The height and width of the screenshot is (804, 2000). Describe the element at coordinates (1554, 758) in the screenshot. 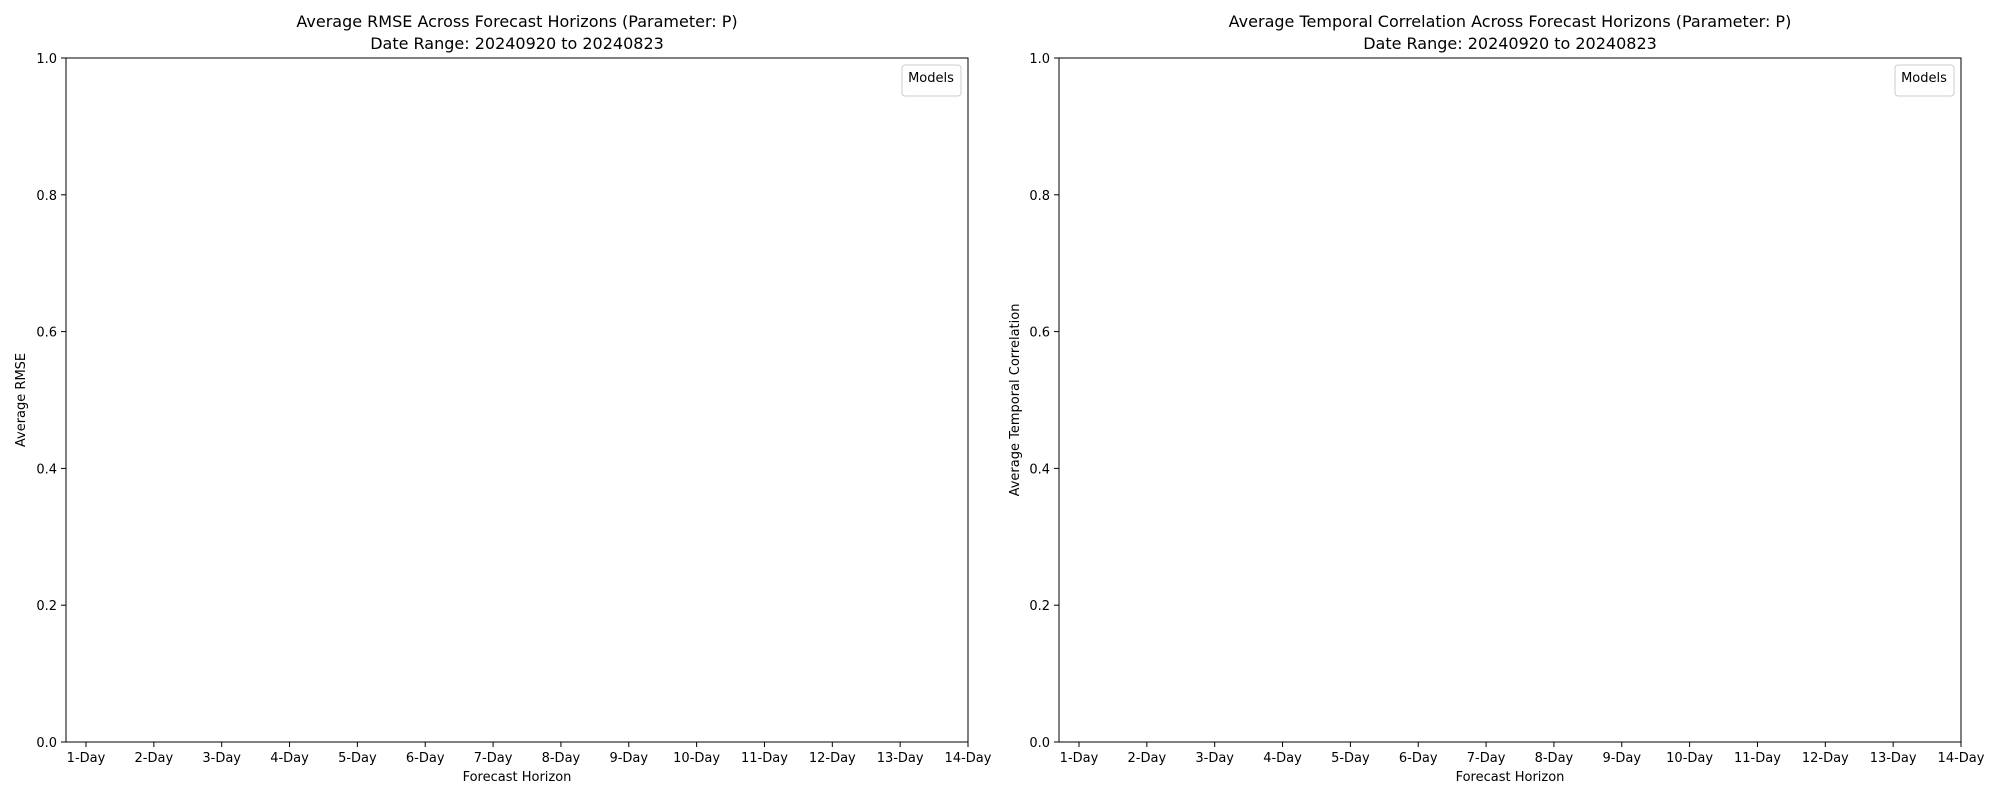

I see `correlation-x-tick-label: 8-Day` at that location.